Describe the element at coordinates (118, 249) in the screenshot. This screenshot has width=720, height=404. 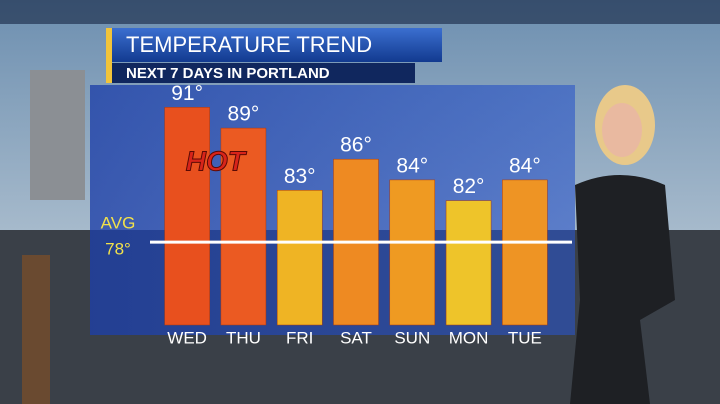
I see `reference-value-label: 78°` at that location.